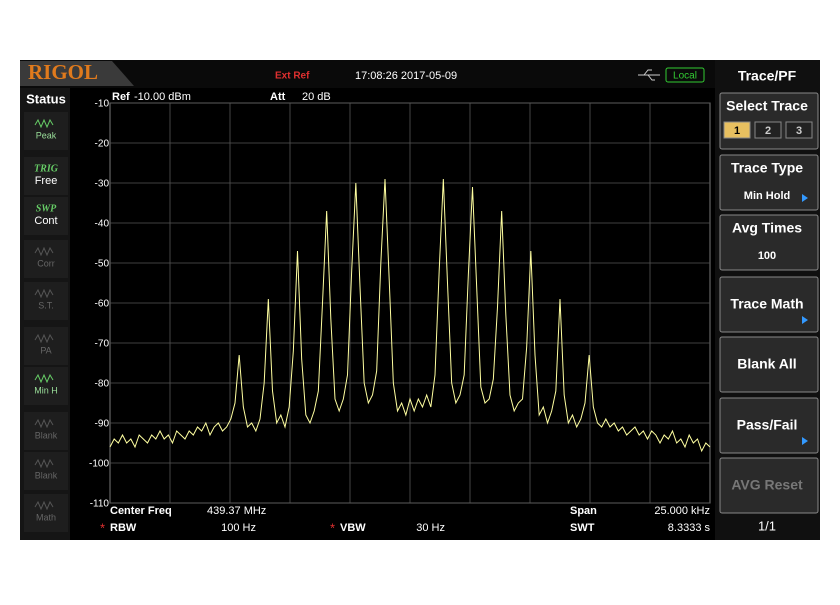 This screenshot has width=840, height=605. I want to click on att-label: Att, so click(278, 97).